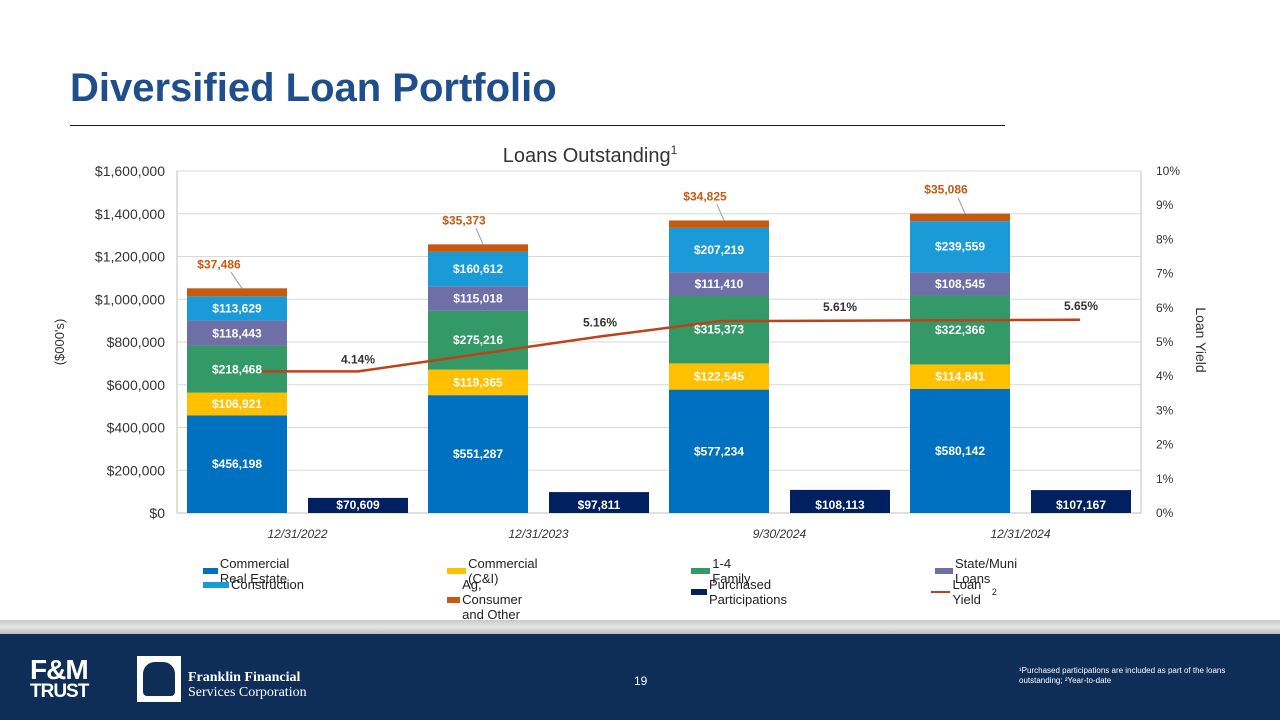  I want to click on legend-label: 1-4 Family, so click(731, 571).